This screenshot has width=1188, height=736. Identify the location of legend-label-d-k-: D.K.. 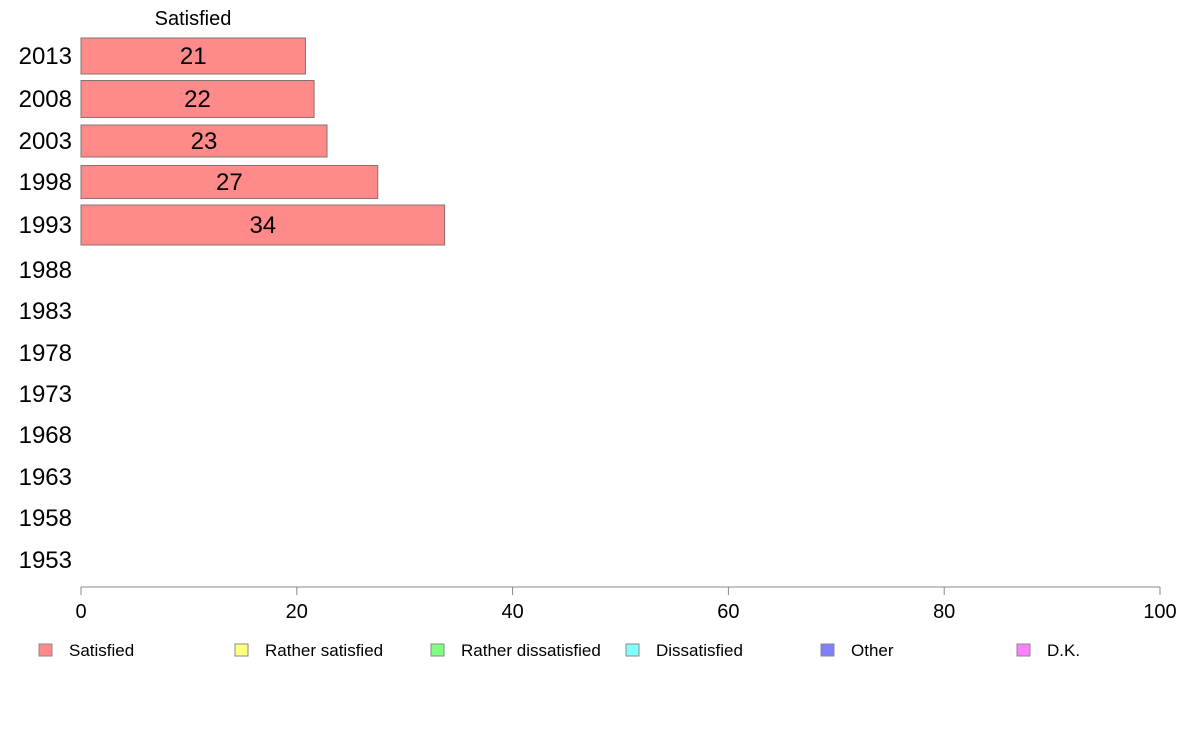
(1063, 650).